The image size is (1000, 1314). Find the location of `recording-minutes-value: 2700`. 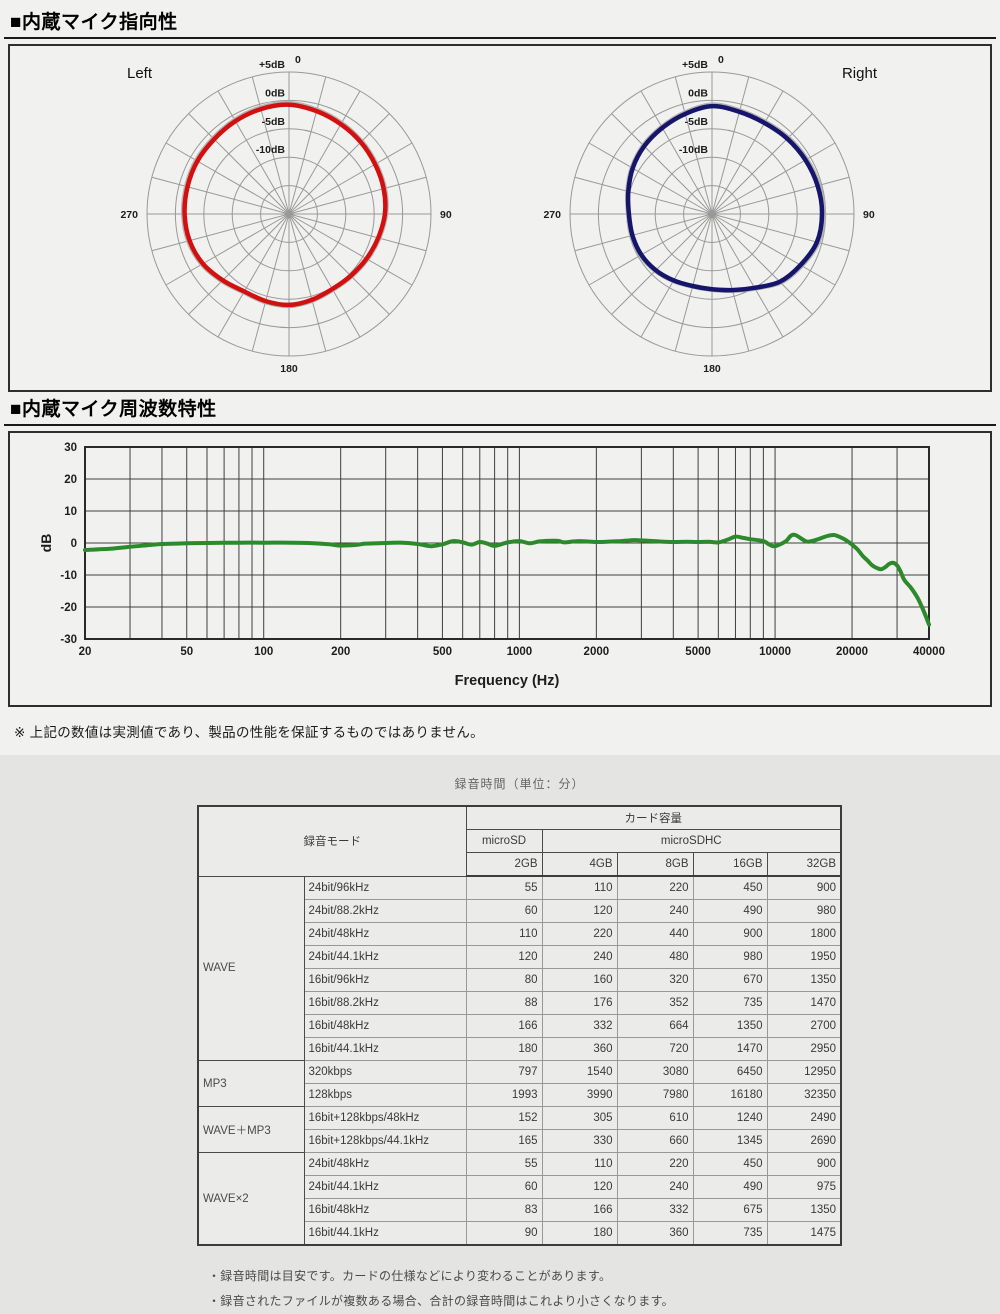

recording-minutes-value: 2700 is located at coordinates (804, 1026).